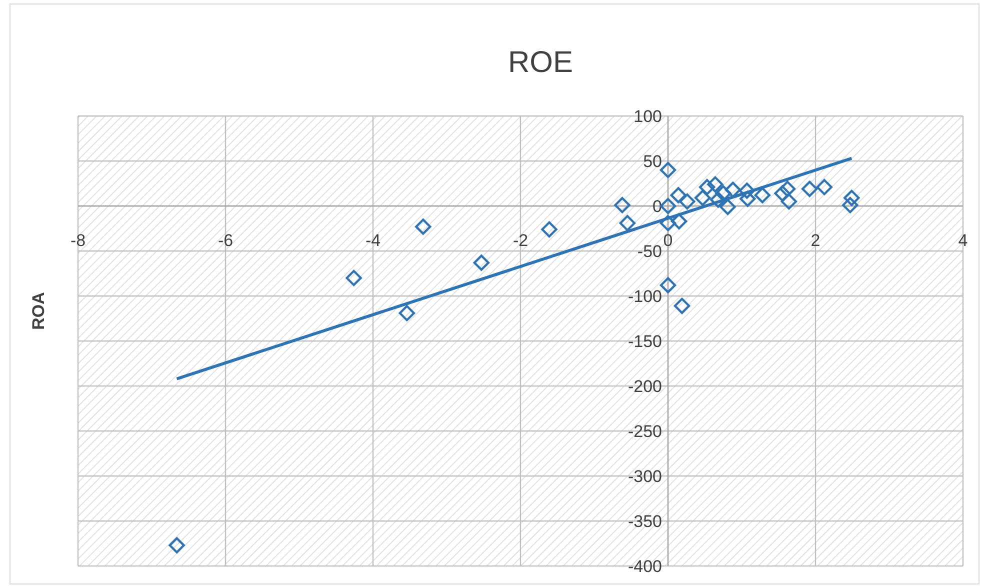 This screenshot has width=989, height=586. What do you see at coordinates (645, 476) in the screenshot?
I see `y-tick-label: -300` at bounding box center [645, 476].